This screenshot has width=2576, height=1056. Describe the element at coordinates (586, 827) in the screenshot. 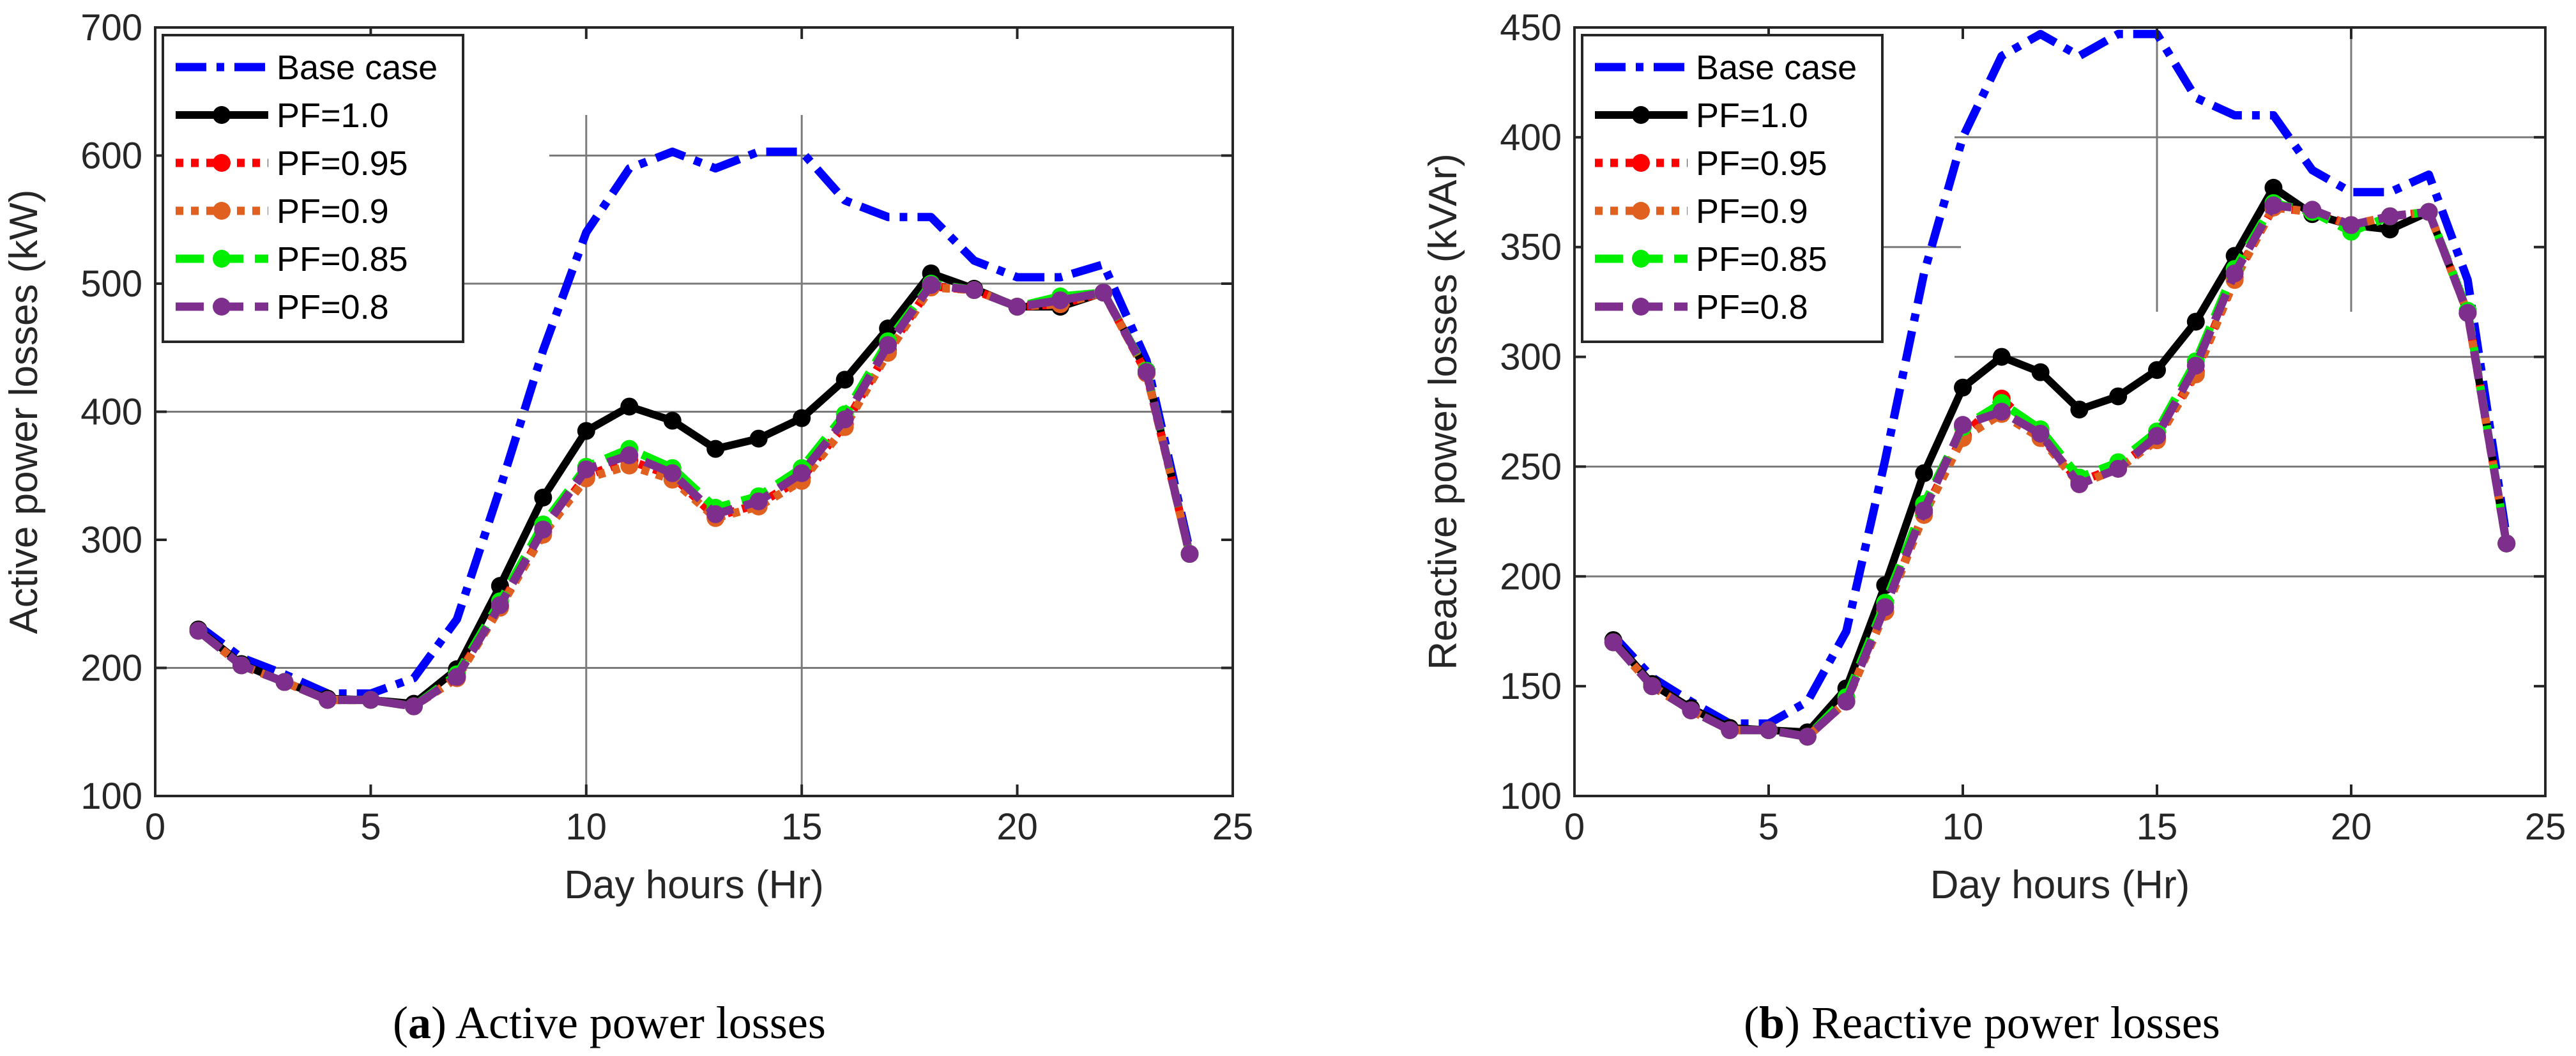

I see `x-tick-label: 10` at that location.